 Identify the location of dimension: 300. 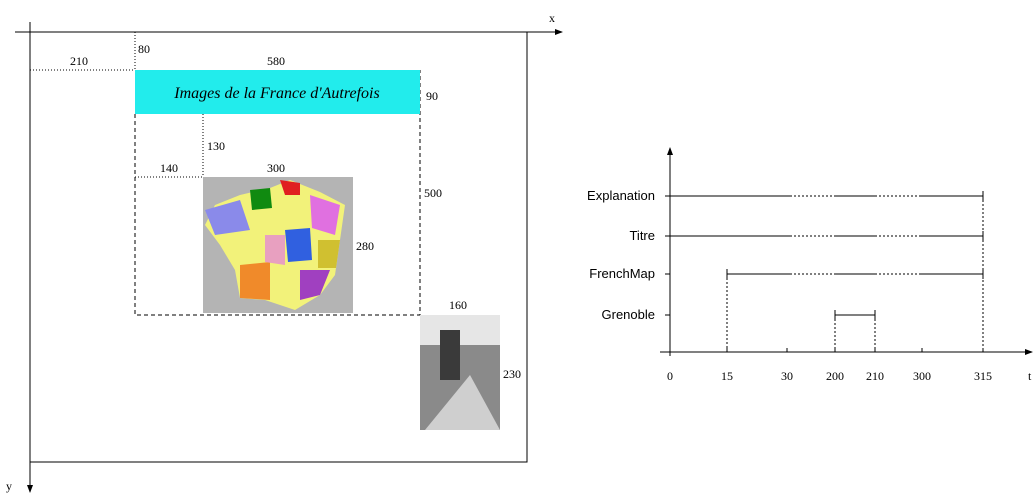
(276, 168).